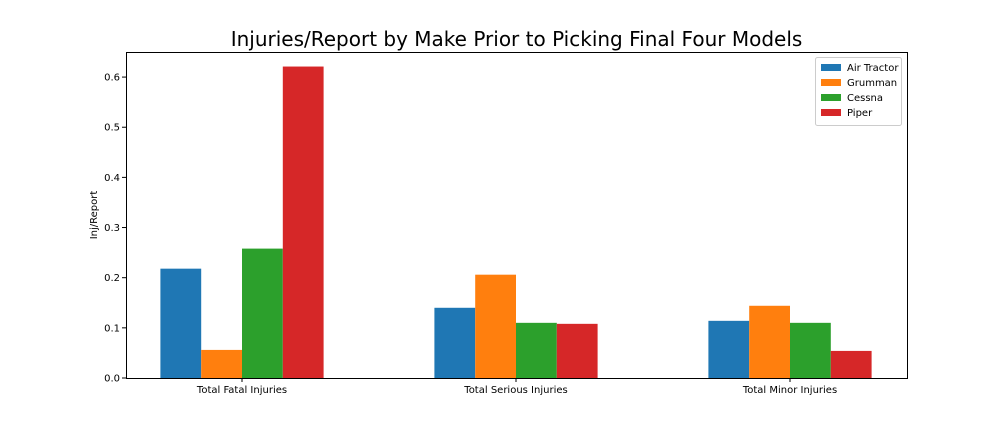 Image resolution: width=1008 pixels, height=432 pixels. What do you see at coordinates (94, 215) in the screenshot?
I see `y-axis-label: Inj/Report` at bounding box center [94, 215].